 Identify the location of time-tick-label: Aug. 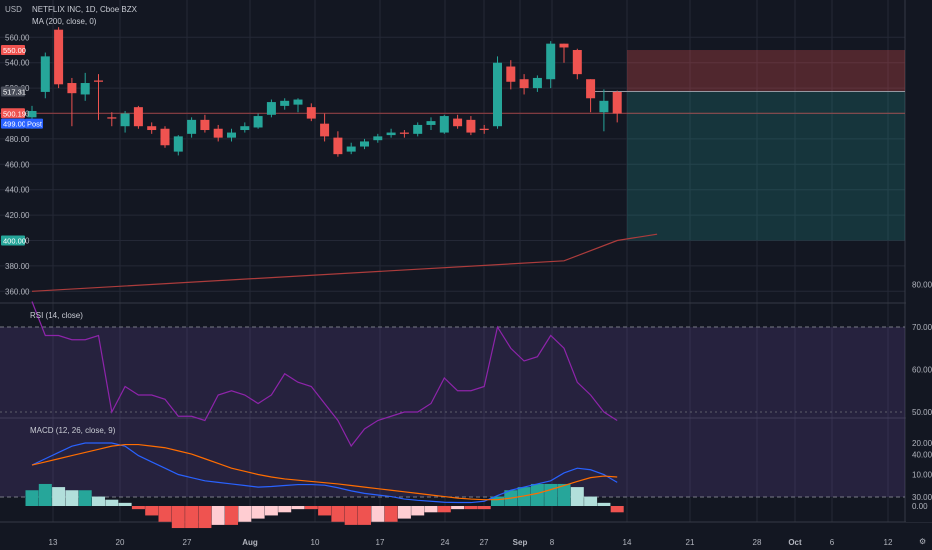
(250, 542).